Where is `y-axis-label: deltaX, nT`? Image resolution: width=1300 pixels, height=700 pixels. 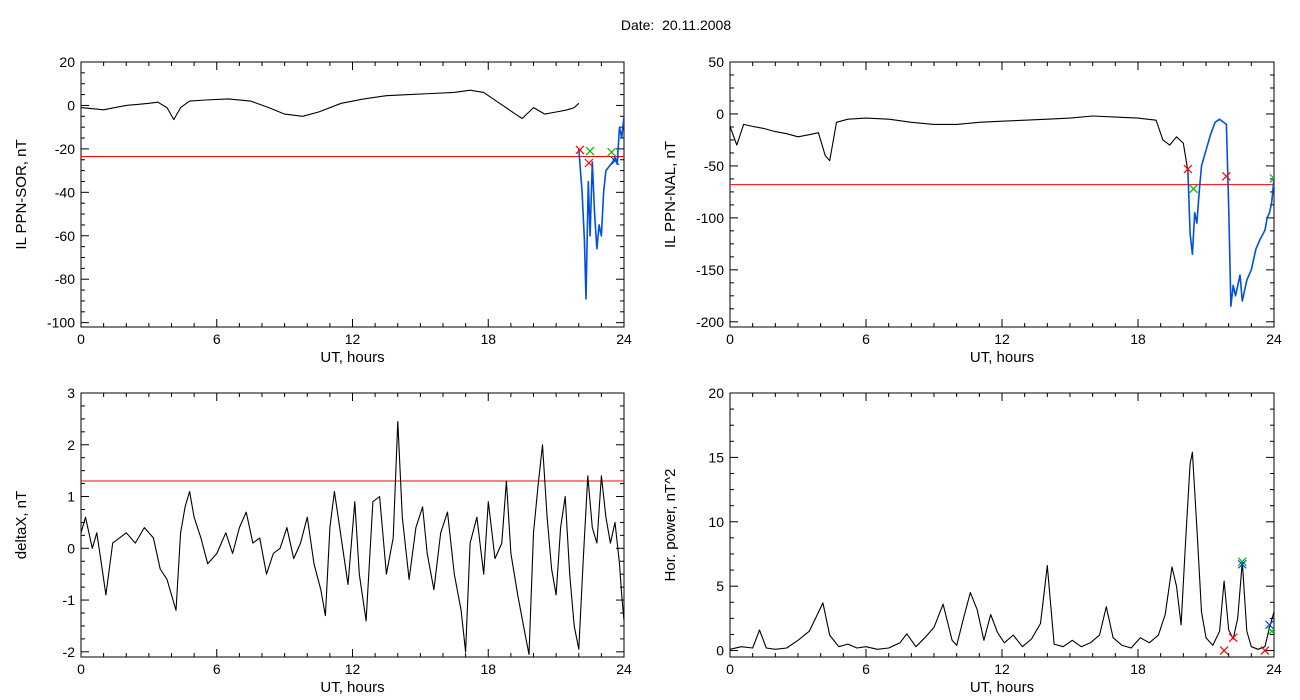 y-axis-label: deltaX, nT is located at coordinates (21, 525).